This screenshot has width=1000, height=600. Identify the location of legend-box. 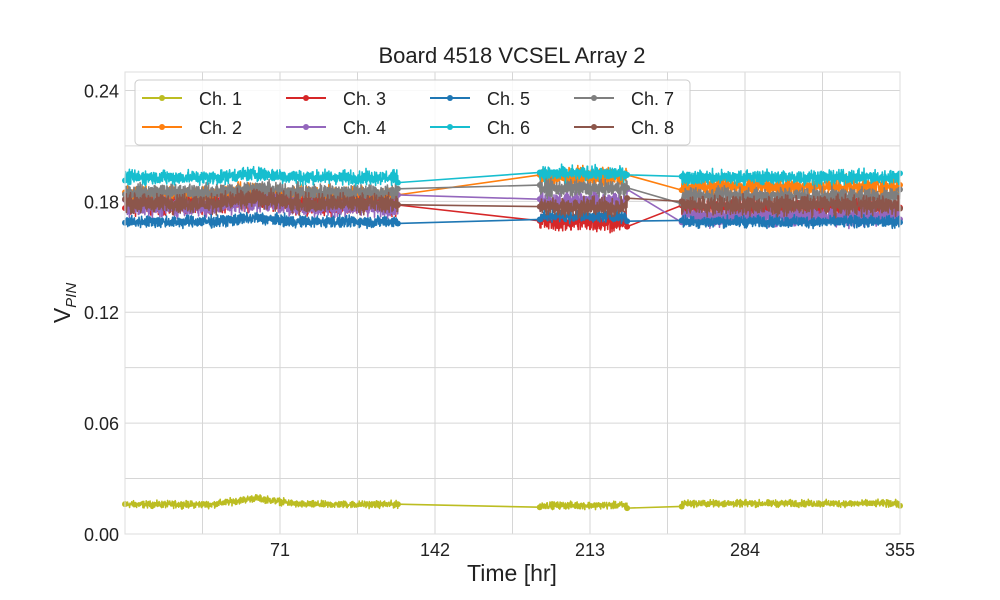
(412, 112).